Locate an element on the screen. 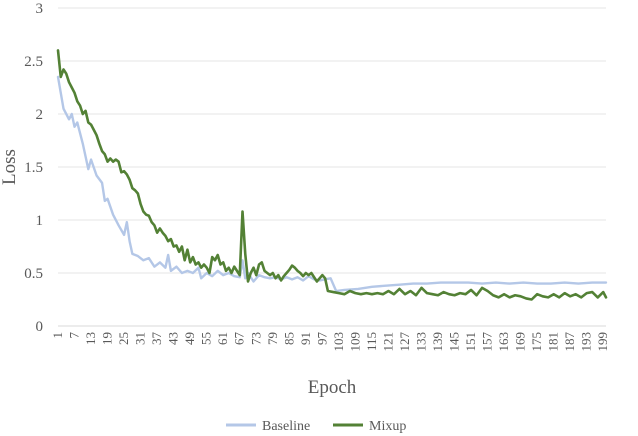 Image resolution: width=638 pixels, height=436 pixels. x-tick-label: 43 is located at coordinates (173, 338).